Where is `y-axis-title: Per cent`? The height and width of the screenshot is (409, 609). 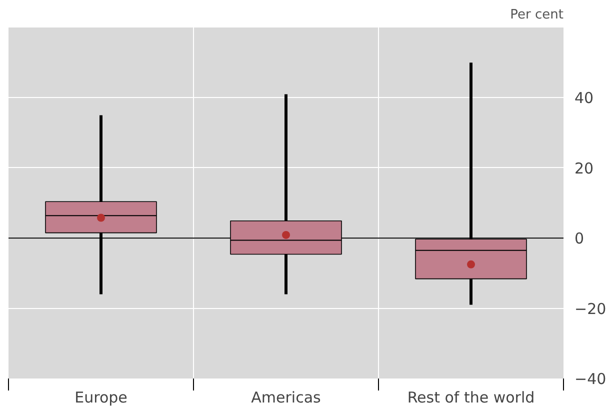 y-axis-title: Per cent is located at coordinates (537, 15).